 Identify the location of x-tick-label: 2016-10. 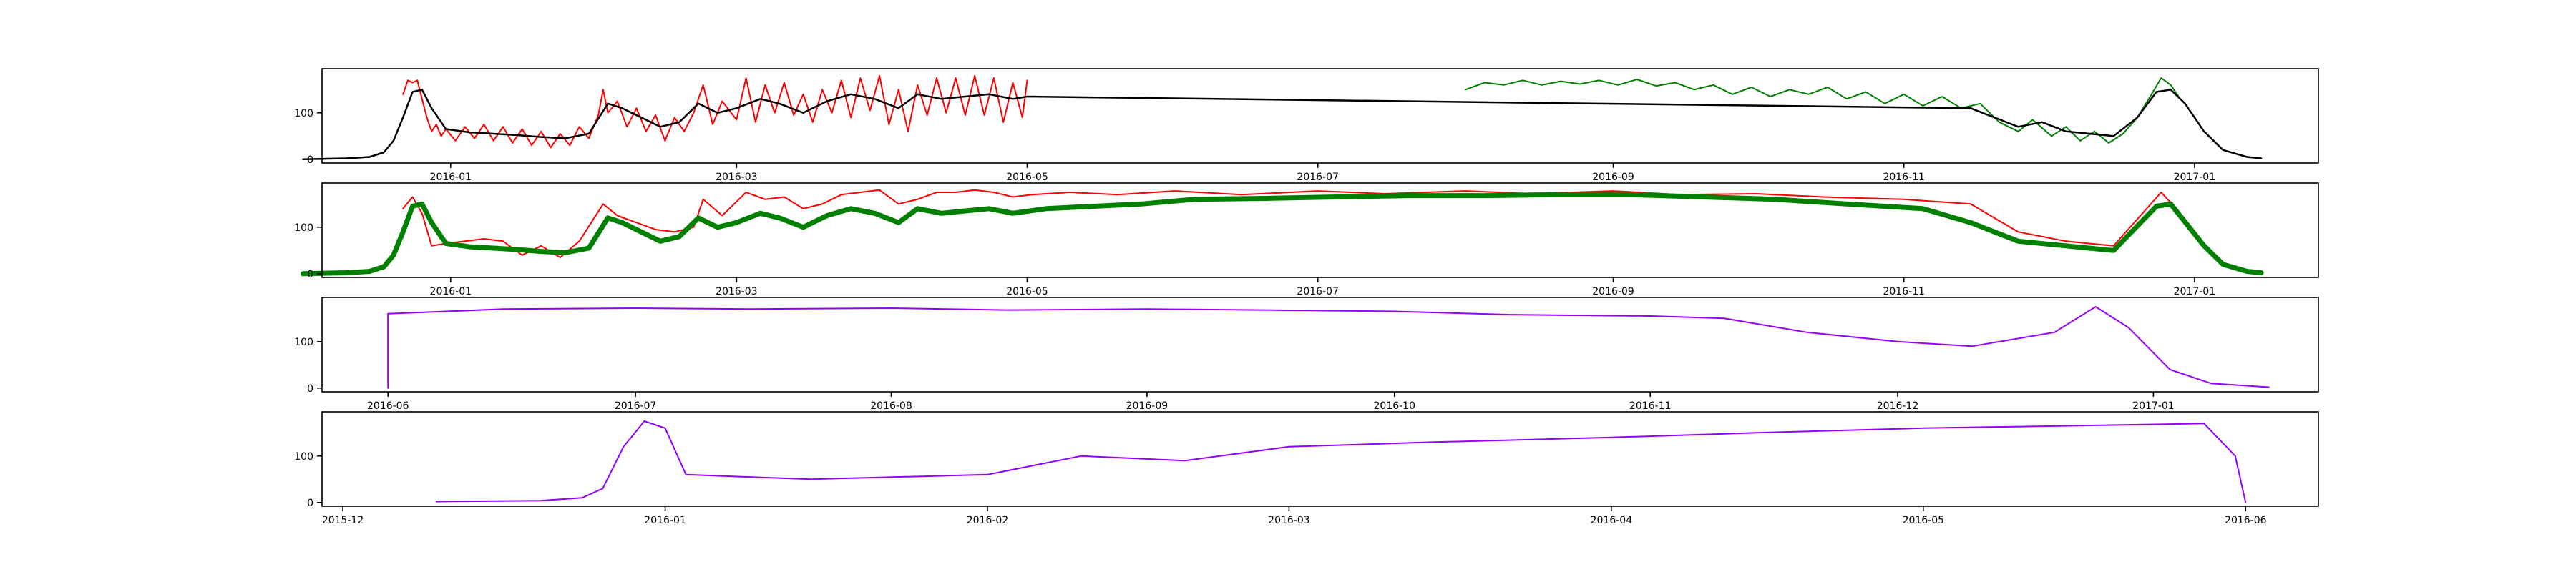
(1395, 406).